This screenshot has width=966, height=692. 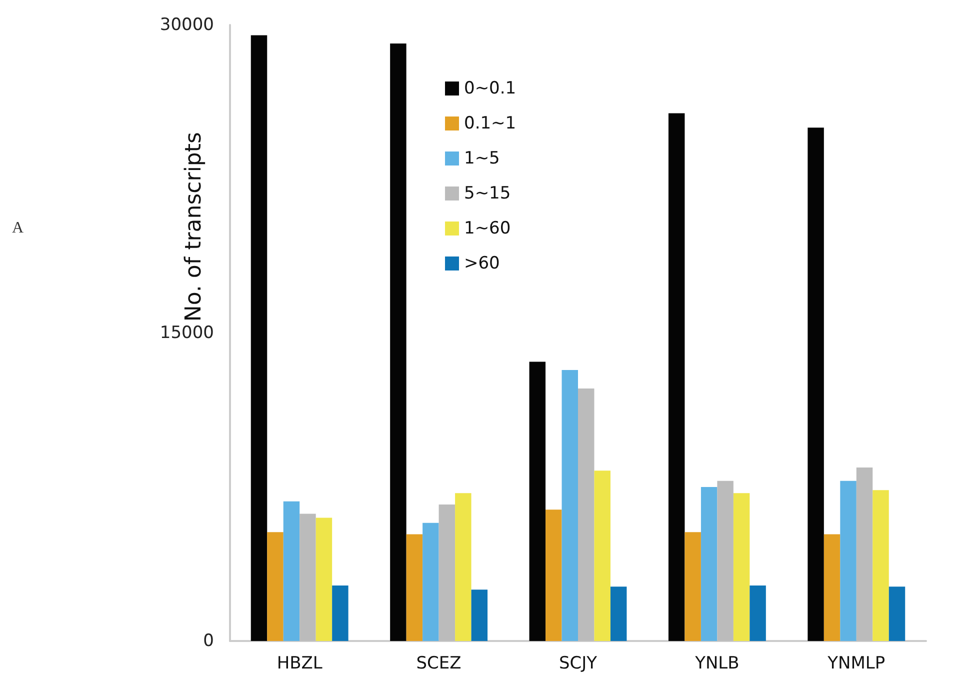 I want to click on y-tick-label: 30000, so click(x=187, y=25).